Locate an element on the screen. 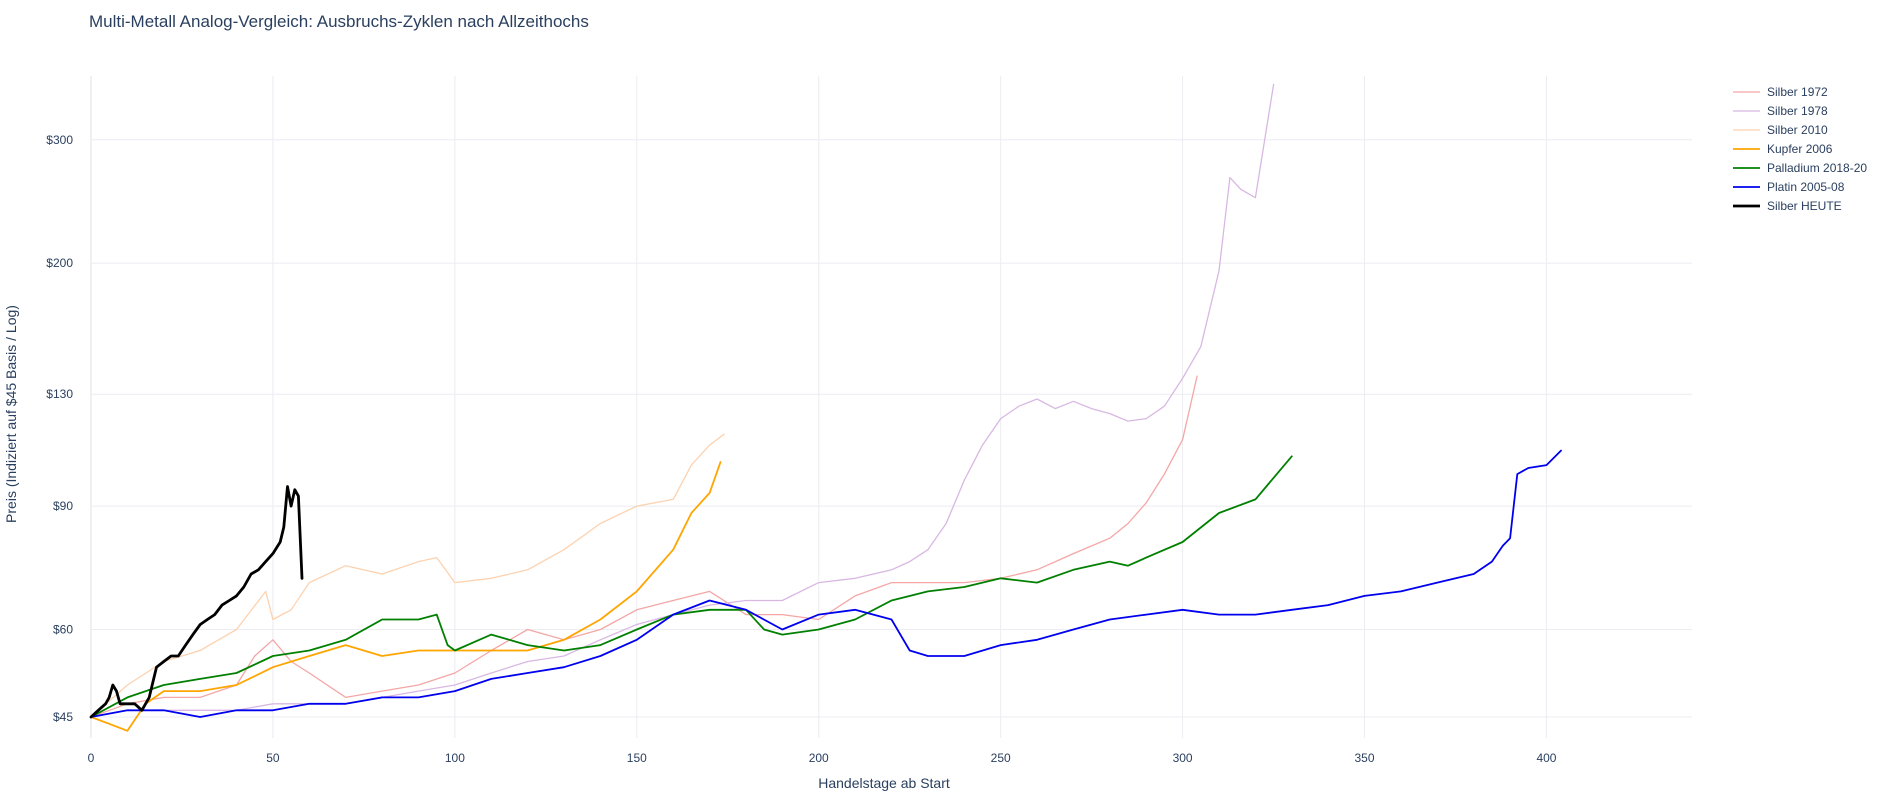 This screenshot has height=797, width=1897. legend-label: Silber 2010 is located at coordinates (1797, 130).